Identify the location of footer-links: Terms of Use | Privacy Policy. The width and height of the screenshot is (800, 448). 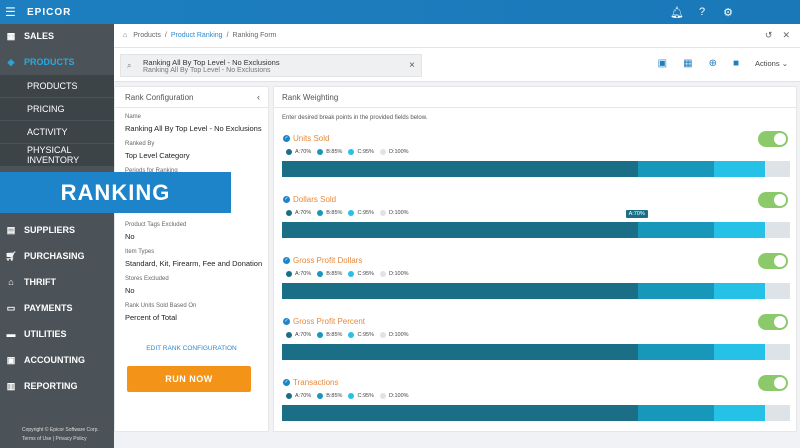
(54, 439).